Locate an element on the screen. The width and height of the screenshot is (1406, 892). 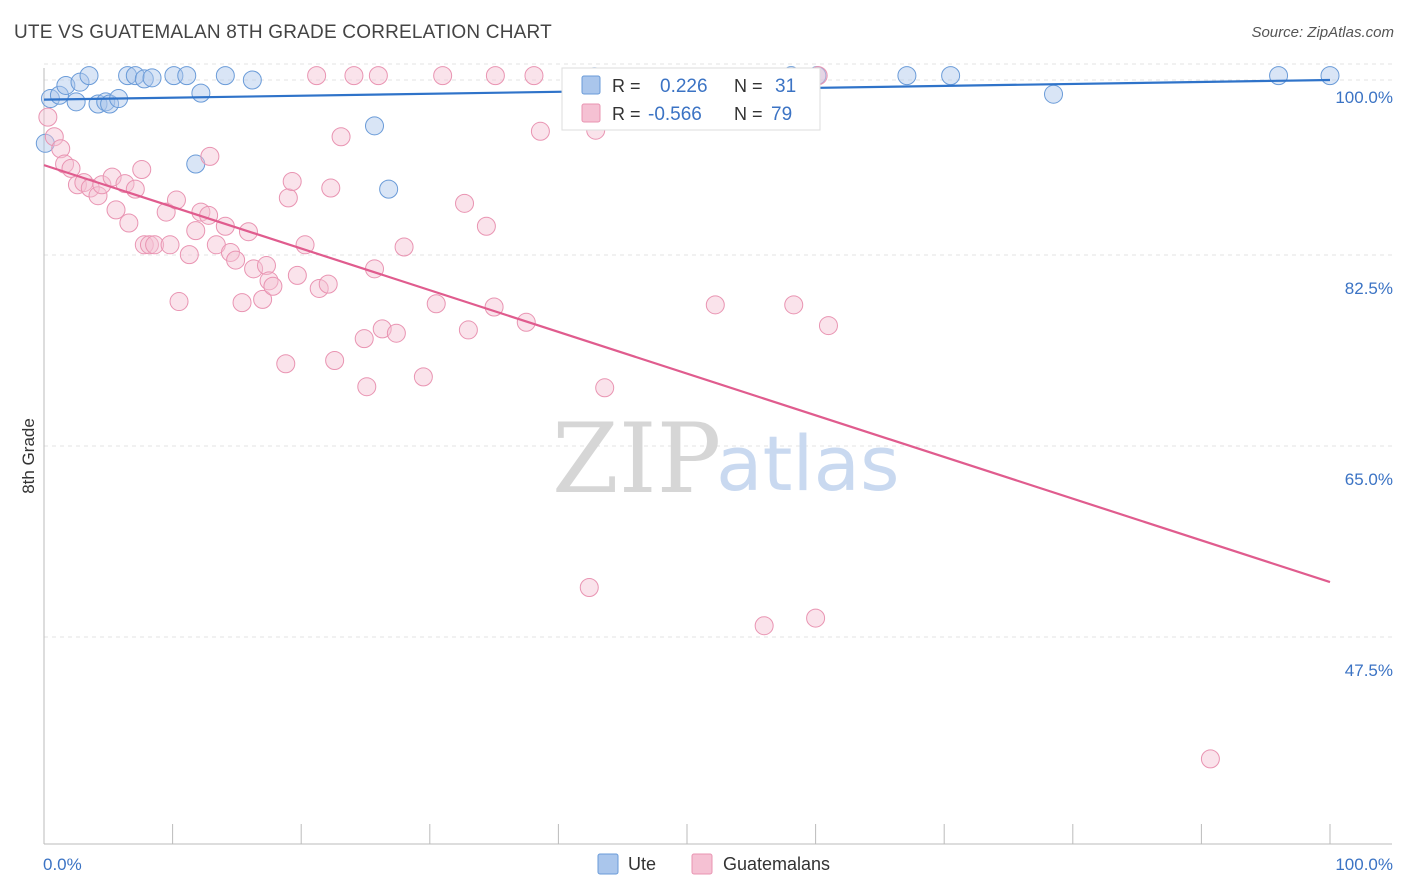
chart-source: Source: ZipAtlas.com is located at coordinates (1322, 32).